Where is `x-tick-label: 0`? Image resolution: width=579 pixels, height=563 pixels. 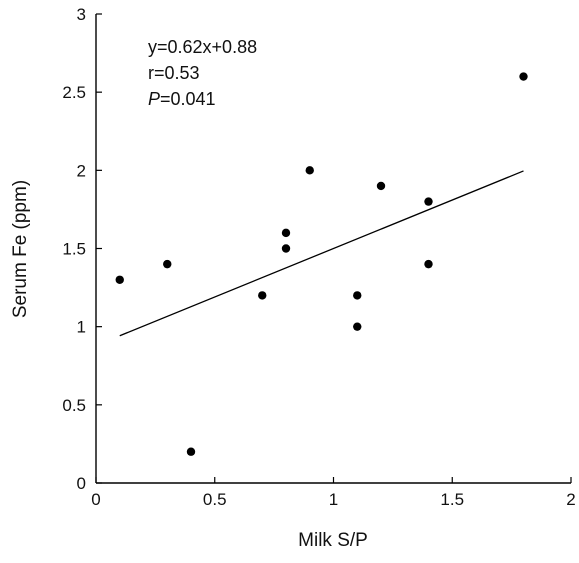
x-tick-label: 0 is located at coordinates (95, 499).